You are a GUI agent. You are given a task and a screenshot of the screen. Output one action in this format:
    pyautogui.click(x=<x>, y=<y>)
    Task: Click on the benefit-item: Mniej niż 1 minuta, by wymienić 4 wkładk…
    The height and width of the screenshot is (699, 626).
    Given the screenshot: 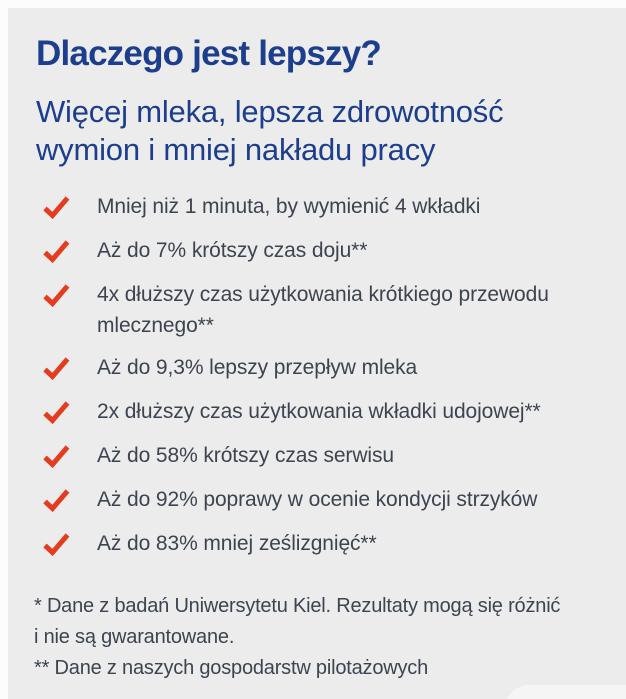 What is the action you would take?
    pyautogui.click(x=325, y=207)
    